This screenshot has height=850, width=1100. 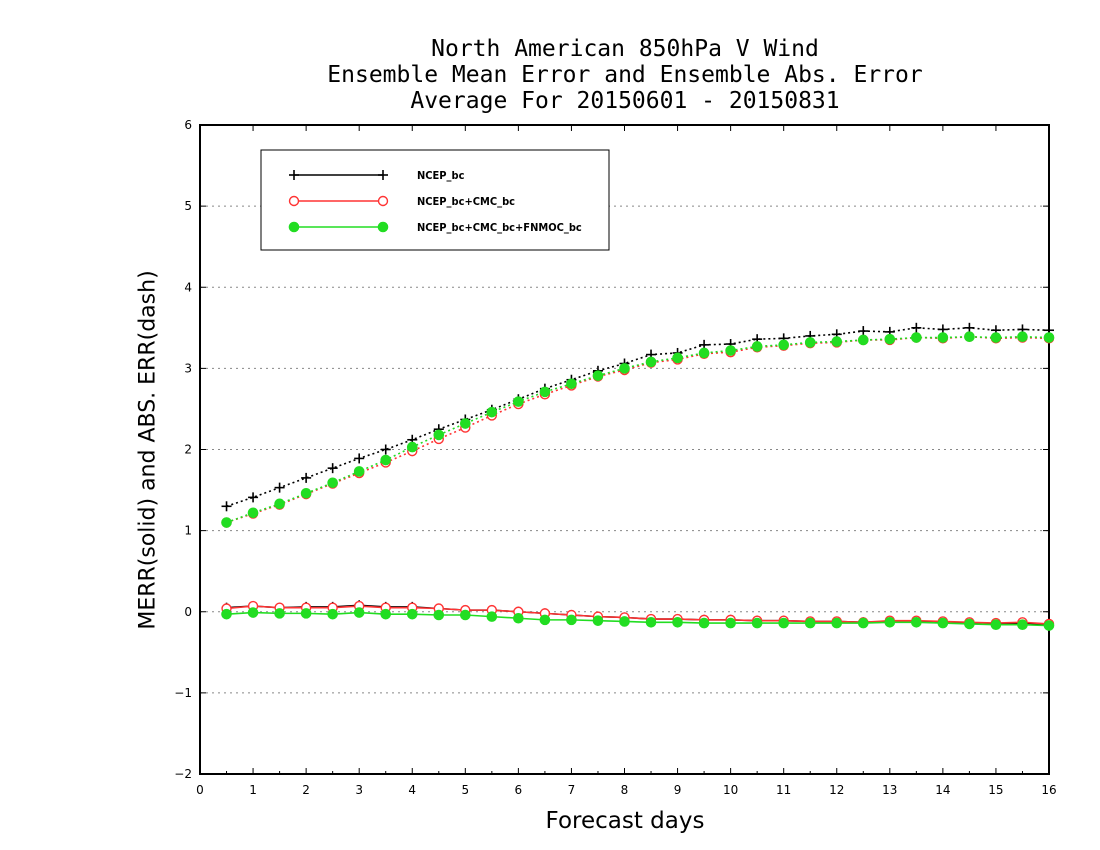 I want to click on legend-box, so click(x=435, y=200).